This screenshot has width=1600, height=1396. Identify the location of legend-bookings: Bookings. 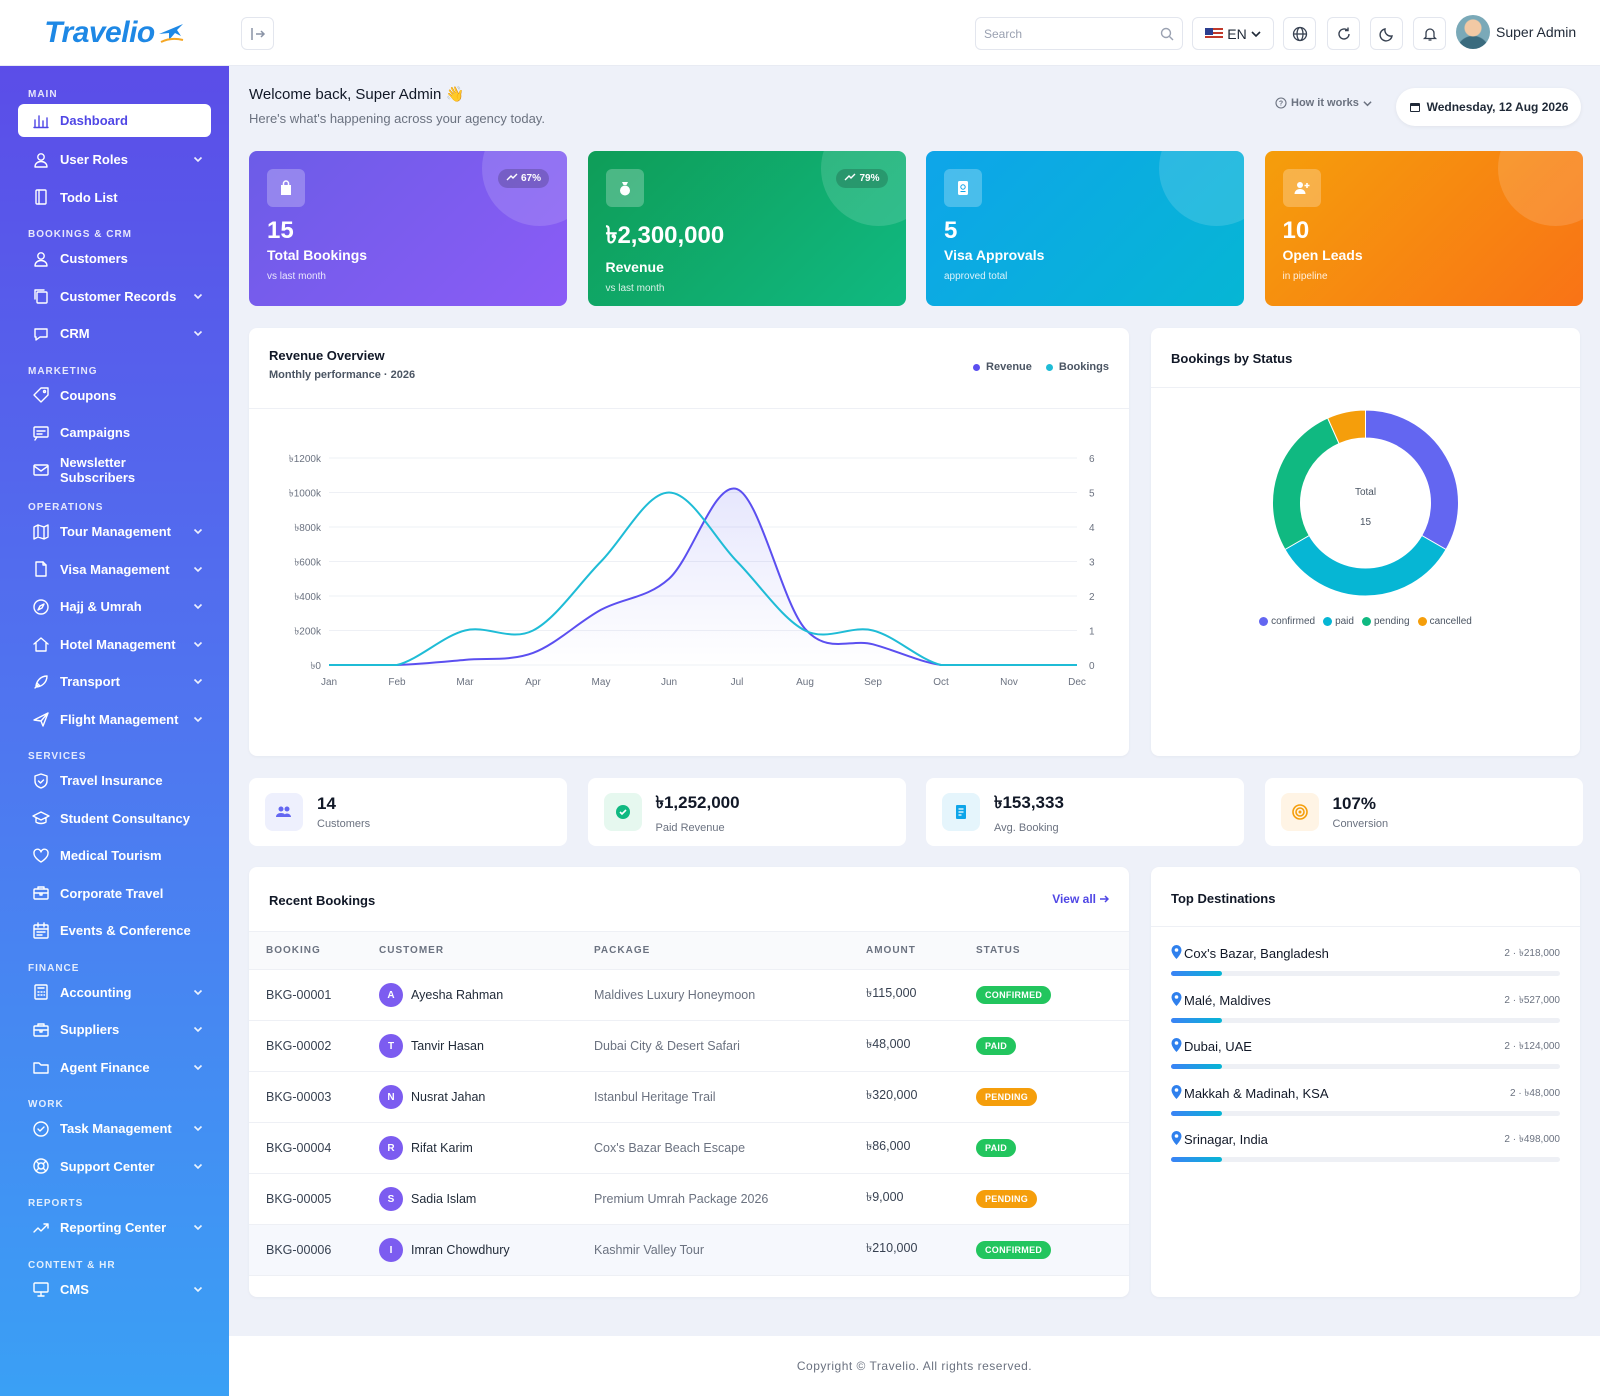
(1077, 367).